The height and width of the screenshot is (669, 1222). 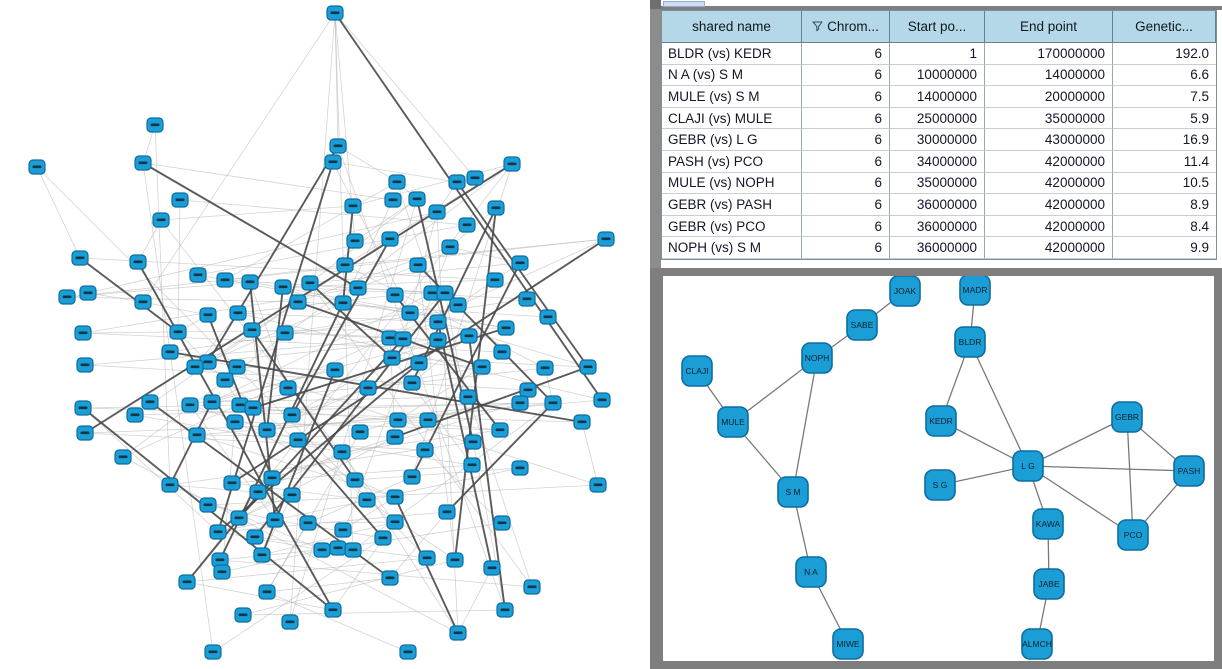 What do you see at coordinates (811, 572) in the screenshot?
I see `subnetwork-node-n-a: N A` at bounding box center [811, 572].